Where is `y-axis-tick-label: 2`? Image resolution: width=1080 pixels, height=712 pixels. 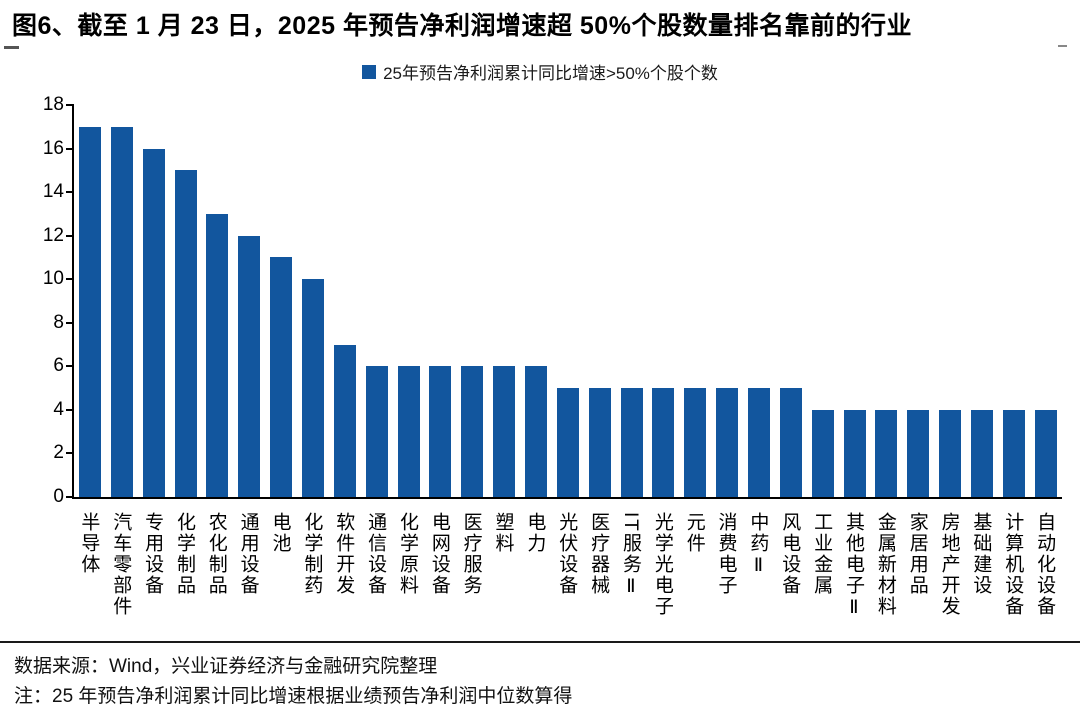 y-axis-tick-label: 2 is located at coordinates (58, 453).